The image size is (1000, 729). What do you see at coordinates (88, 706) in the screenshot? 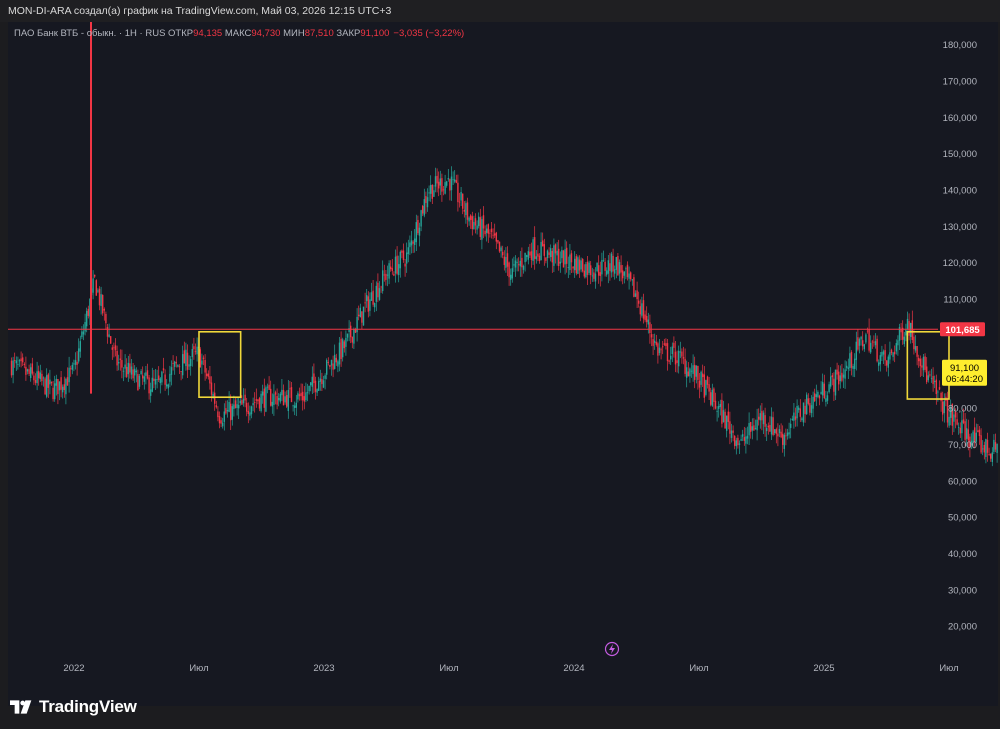
I see `tradingview-wordmark: TradingView` at bounding box center [88, 706].